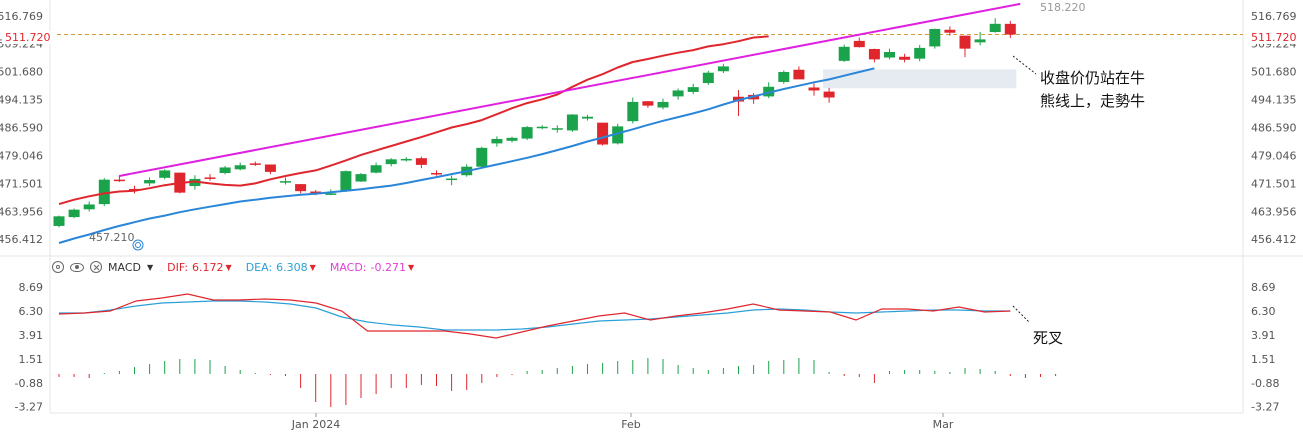 This screenshot has height=438, width=1303. Describe the element at coordinates (315, 424) in the screenshot. I see `time-tick-label: Jan 2024` at that location.